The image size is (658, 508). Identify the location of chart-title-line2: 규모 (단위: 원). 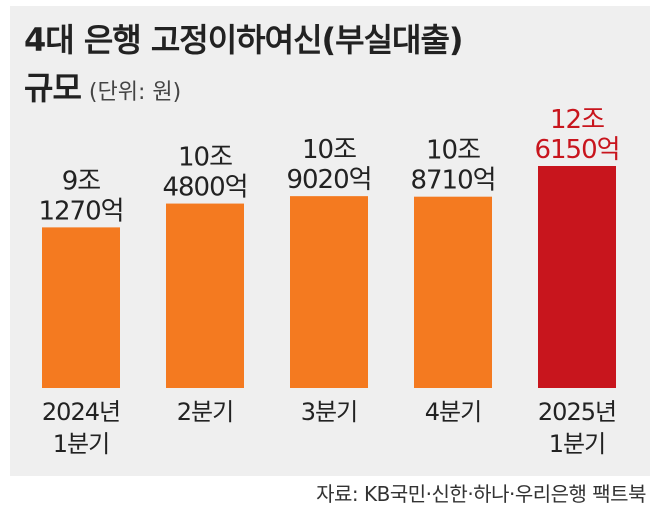
(102, 90).